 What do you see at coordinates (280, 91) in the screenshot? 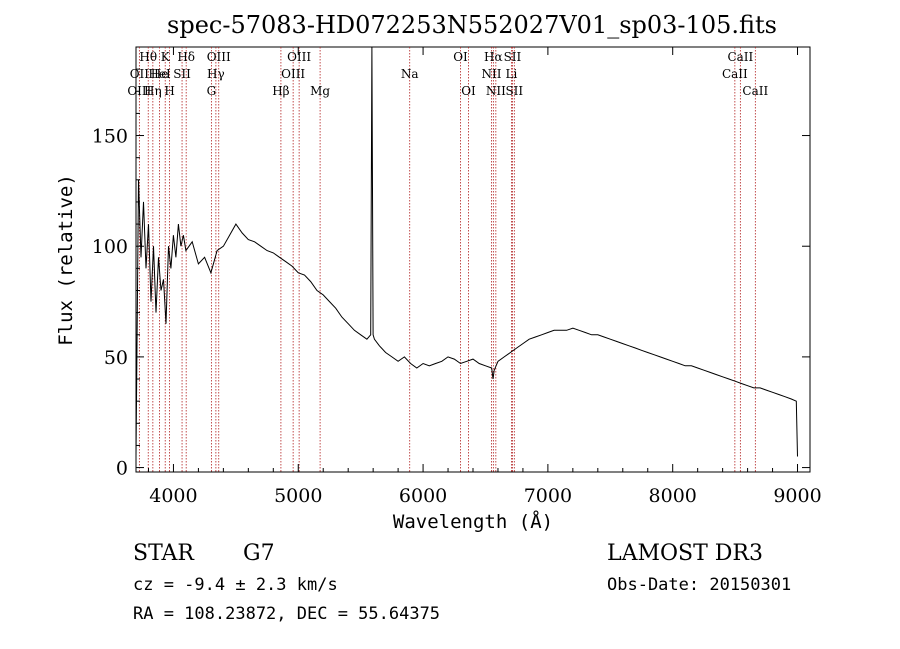
I see `line-label-13: Hβ` at bounding box center [280, 91].